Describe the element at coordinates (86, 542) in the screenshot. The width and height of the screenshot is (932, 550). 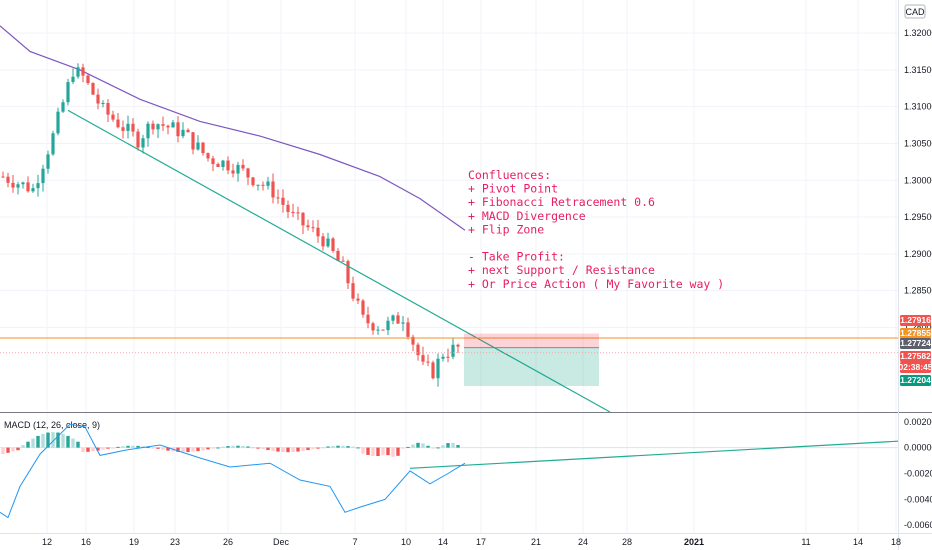
I see `time-tick-label: 16` at that location.